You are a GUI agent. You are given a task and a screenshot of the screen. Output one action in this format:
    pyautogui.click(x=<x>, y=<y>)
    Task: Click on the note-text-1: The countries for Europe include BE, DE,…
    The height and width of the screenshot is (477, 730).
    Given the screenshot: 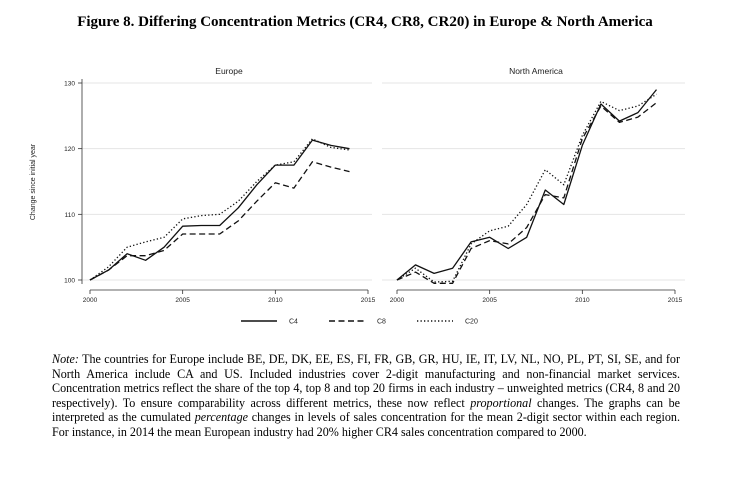 What is the action you would take?
    pyautogui.click(x=366, y=381)
    